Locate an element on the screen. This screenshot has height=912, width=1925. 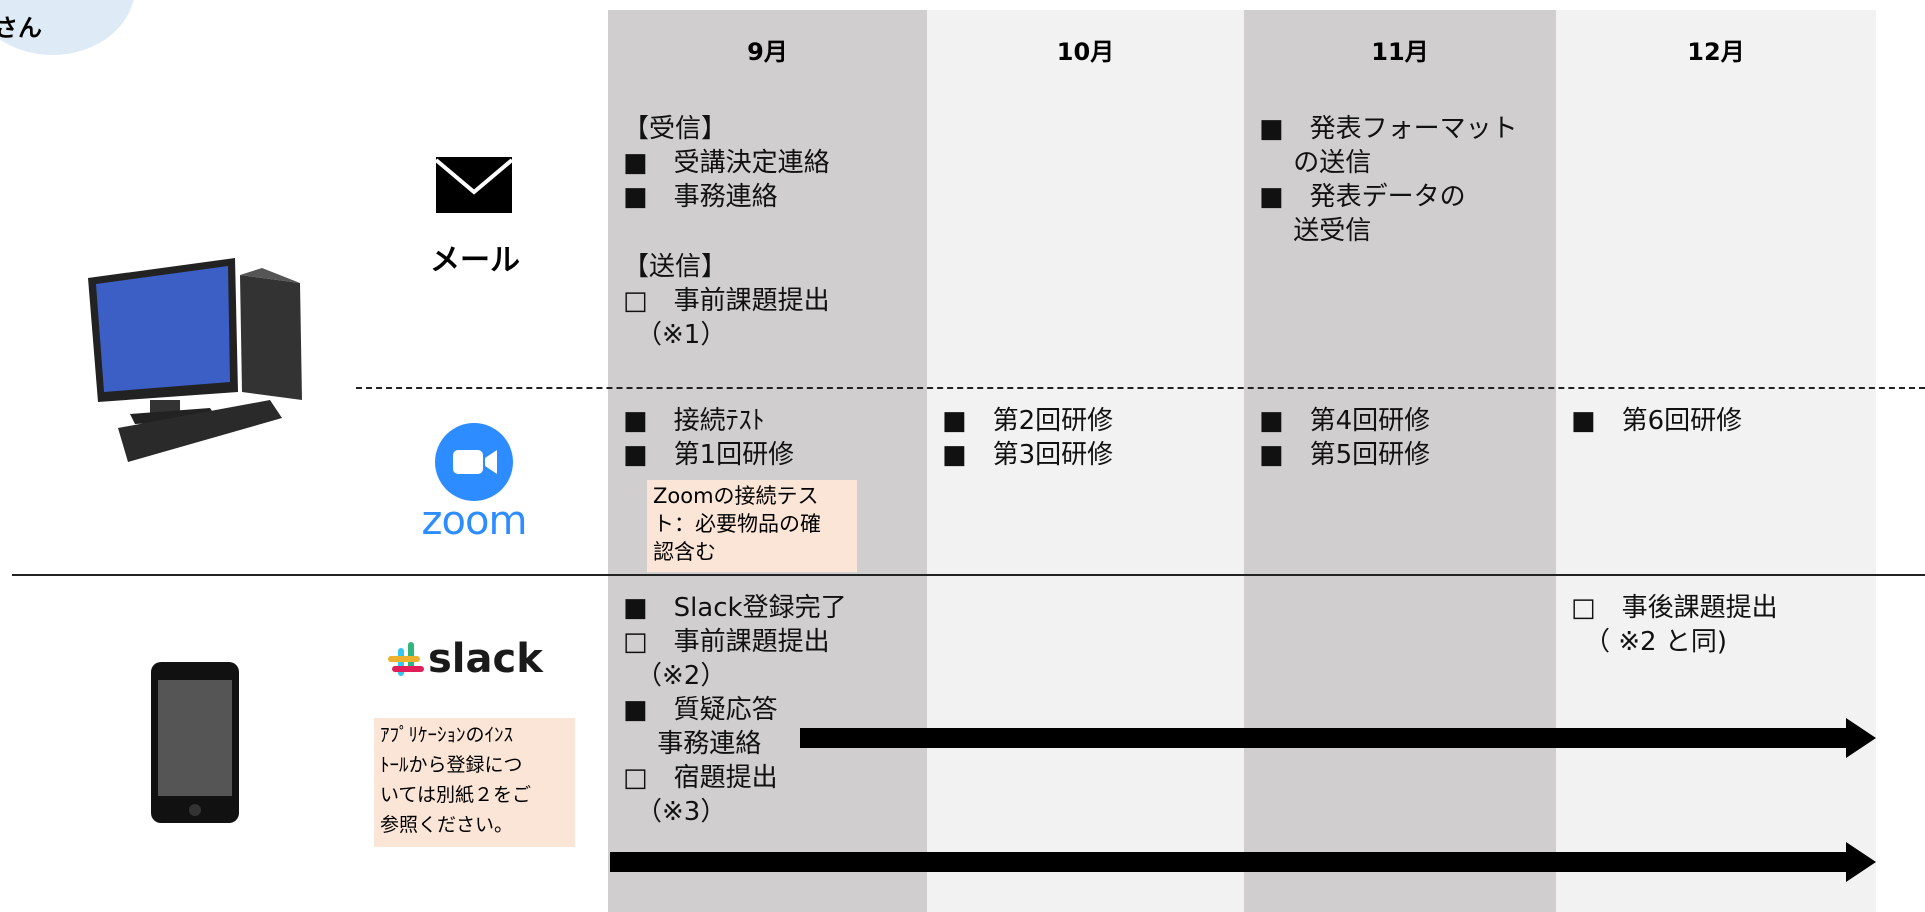
note-line: ｱﾌﾟﾘｹｰｼｮﾝのｲﾝｽ is located at coordinates (447, 735).